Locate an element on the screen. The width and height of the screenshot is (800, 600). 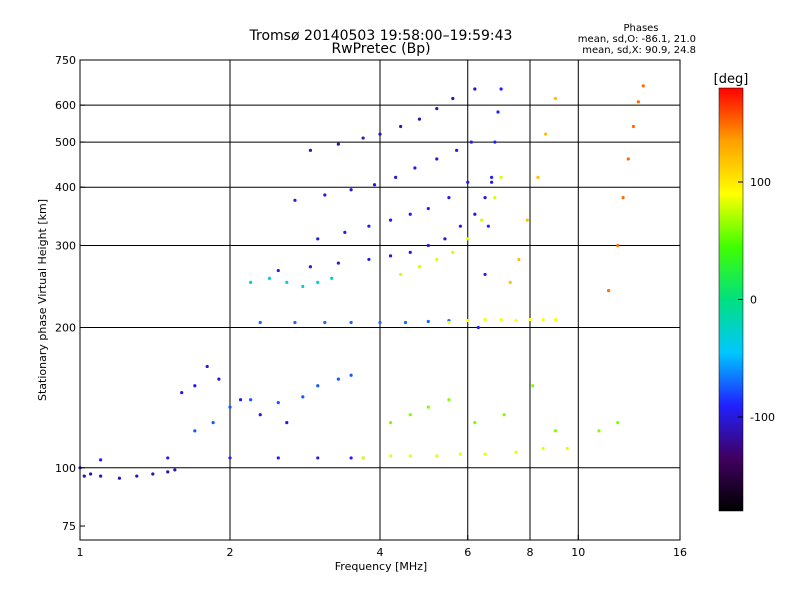
y-tick-label: 100 is located at coordinates (65, 468).